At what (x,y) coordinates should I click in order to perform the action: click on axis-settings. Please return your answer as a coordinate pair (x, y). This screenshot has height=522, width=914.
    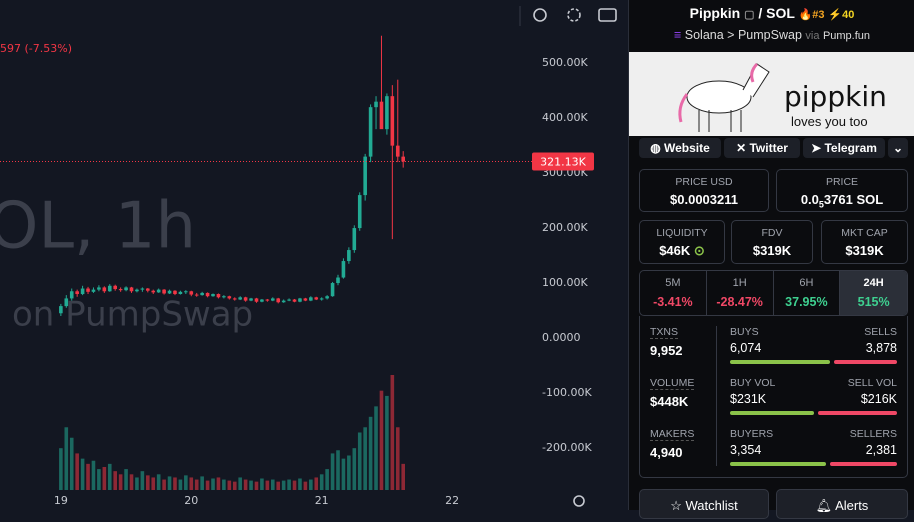
    Looking at the image, I should click on (579, 501).